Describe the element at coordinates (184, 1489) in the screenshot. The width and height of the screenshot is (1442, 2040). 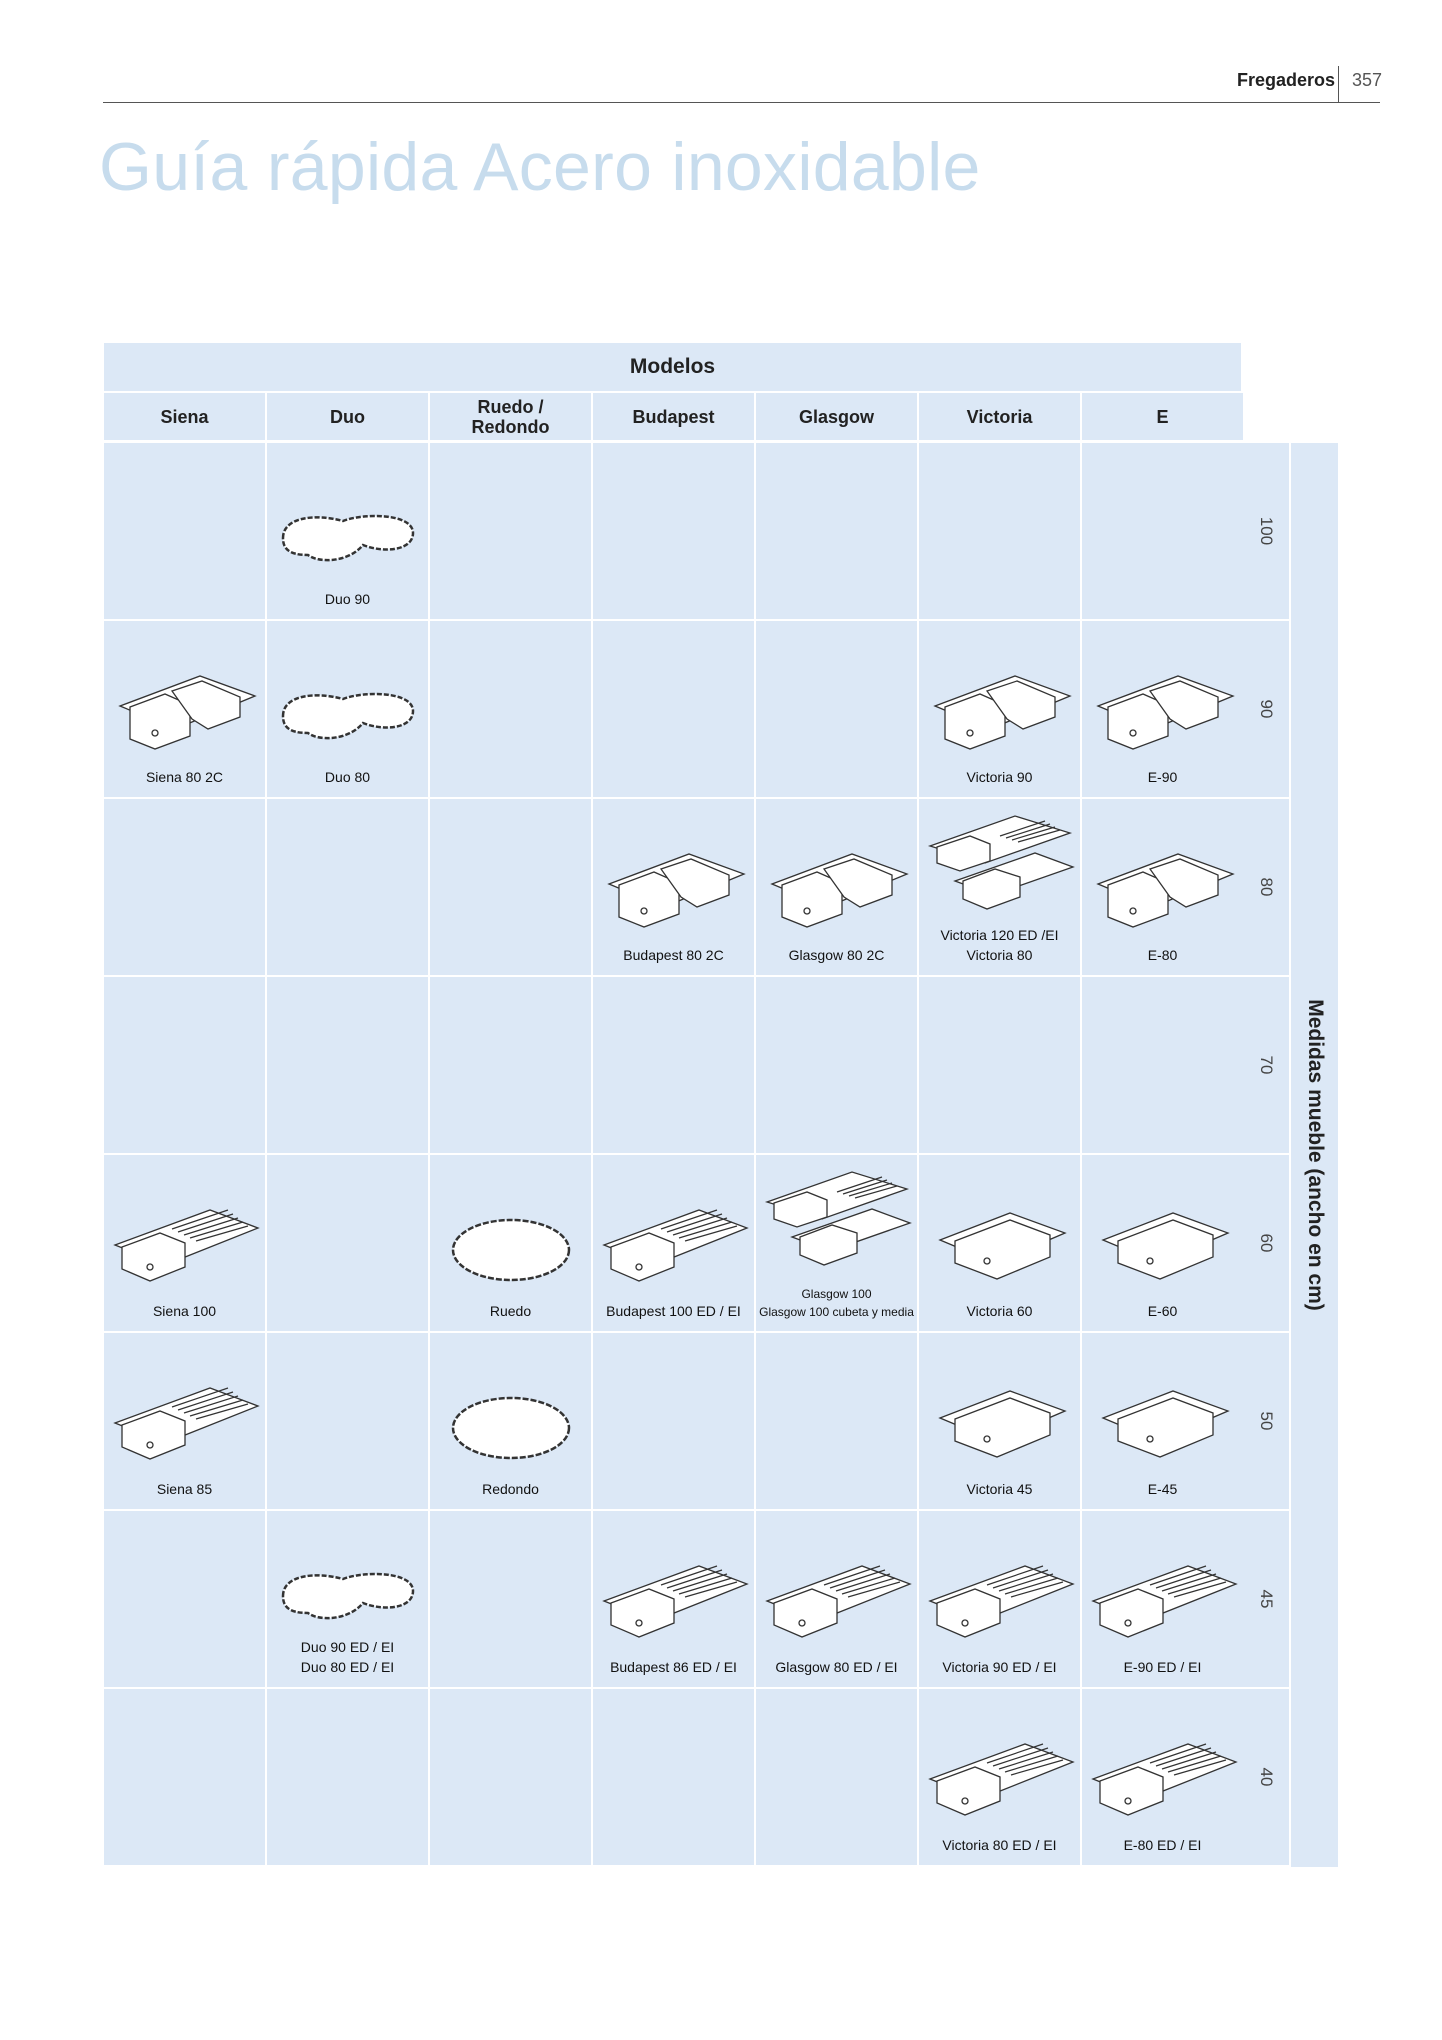
I see `sink-model-label: Siena 85` at that location.